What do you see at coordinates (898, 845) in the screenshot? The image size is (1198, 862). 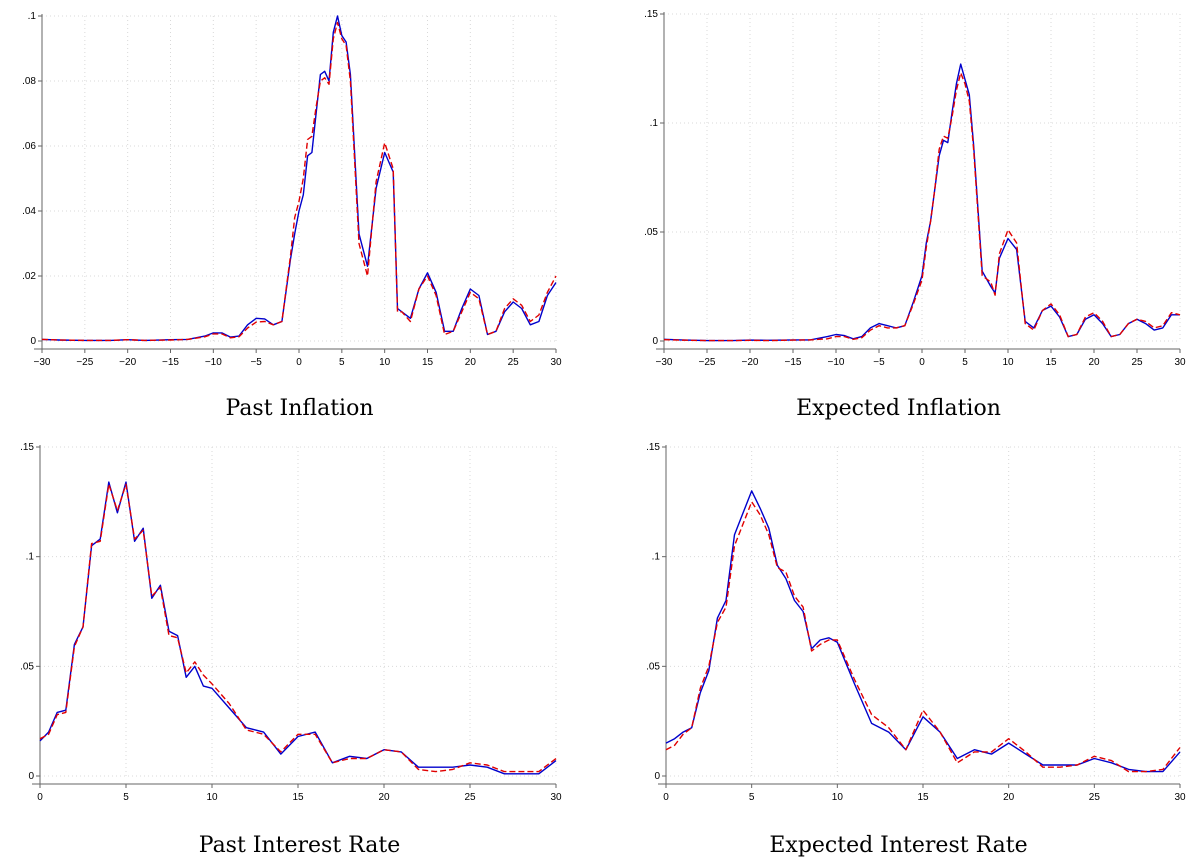 I see `chart-title: Expected Interest Rate` at bounding box center [898, 845].